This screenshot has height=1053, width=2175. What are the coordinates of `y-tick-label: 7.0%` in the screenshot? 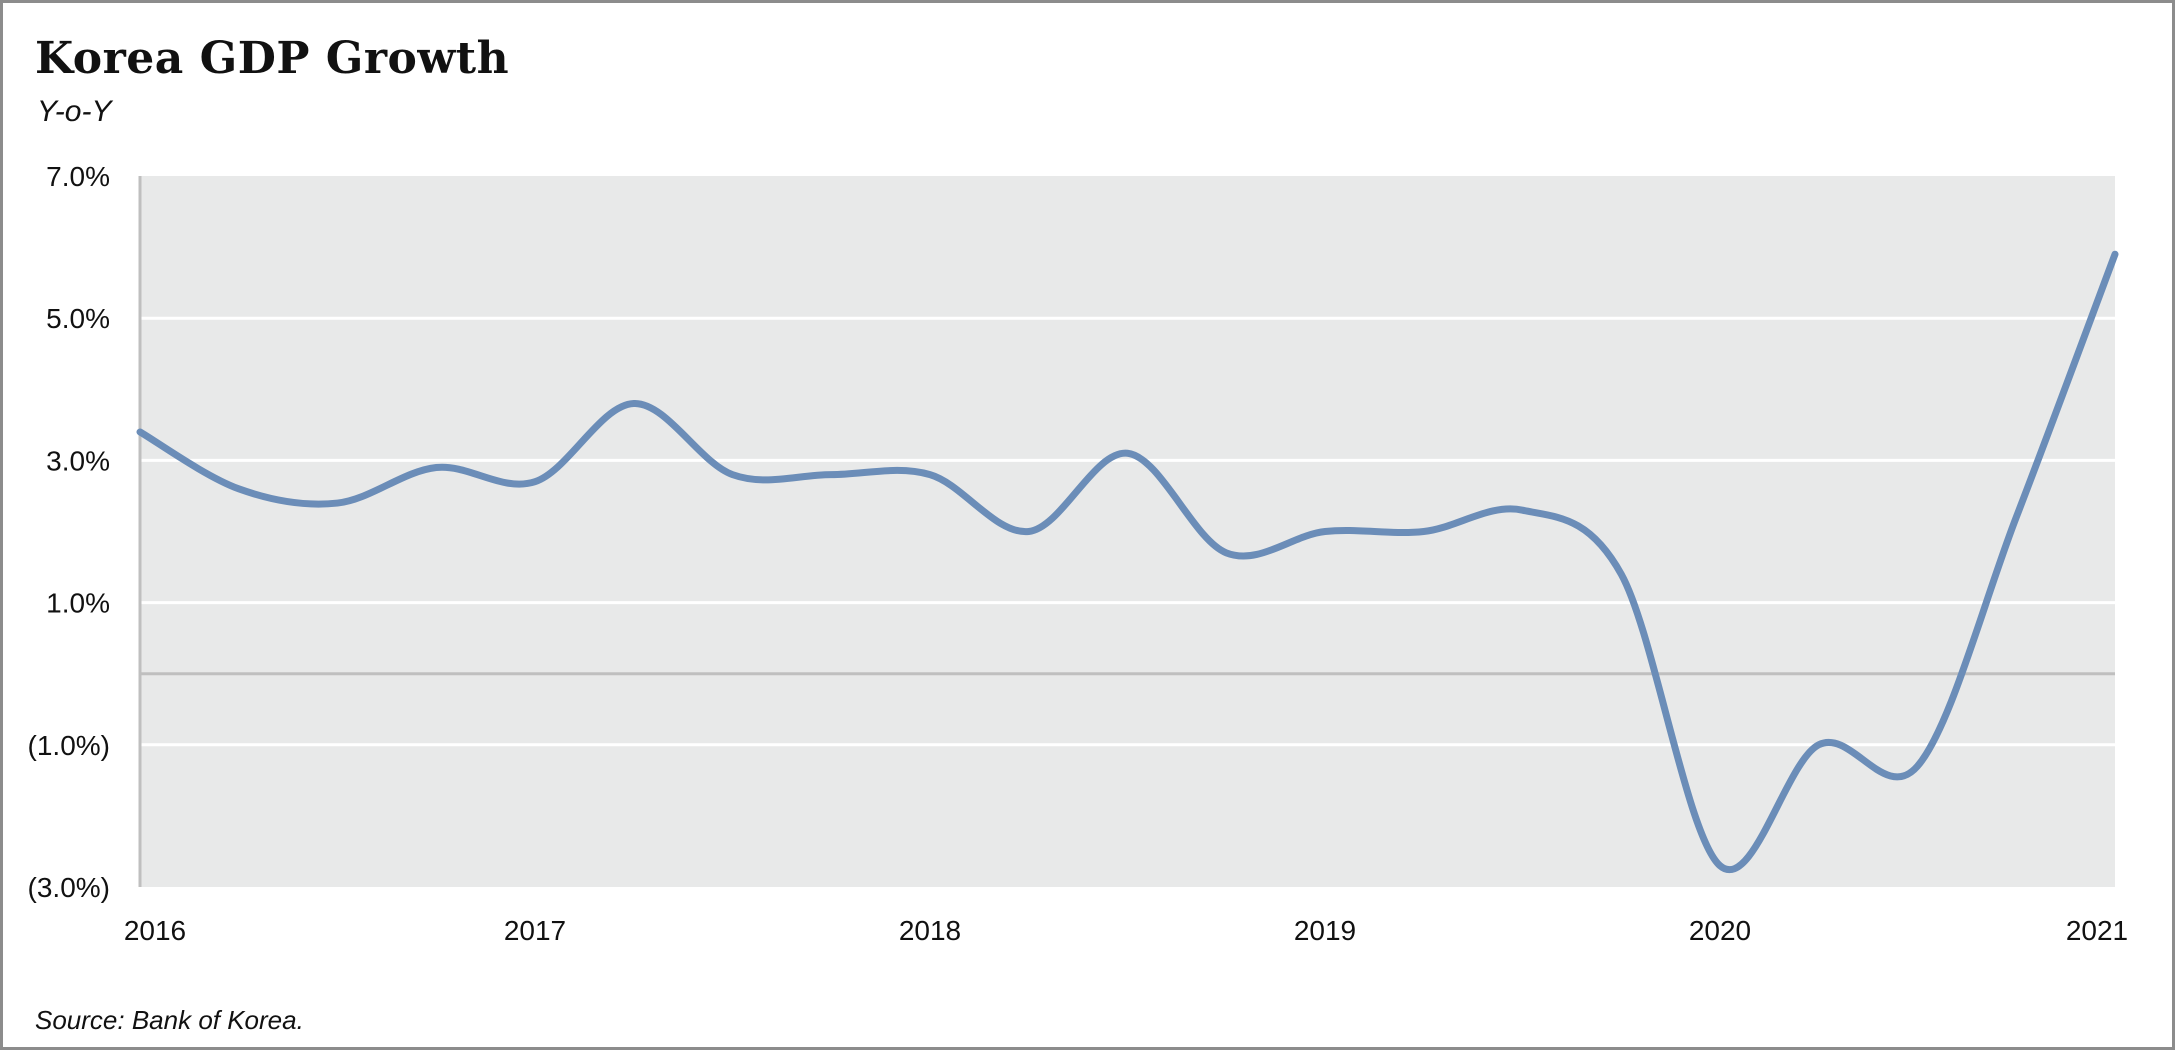 It's located at (78, 176).